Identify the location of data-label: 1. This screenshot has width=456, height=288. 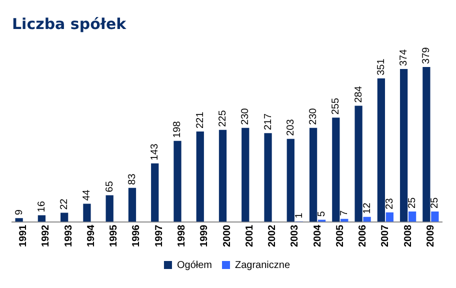
(299, 215).